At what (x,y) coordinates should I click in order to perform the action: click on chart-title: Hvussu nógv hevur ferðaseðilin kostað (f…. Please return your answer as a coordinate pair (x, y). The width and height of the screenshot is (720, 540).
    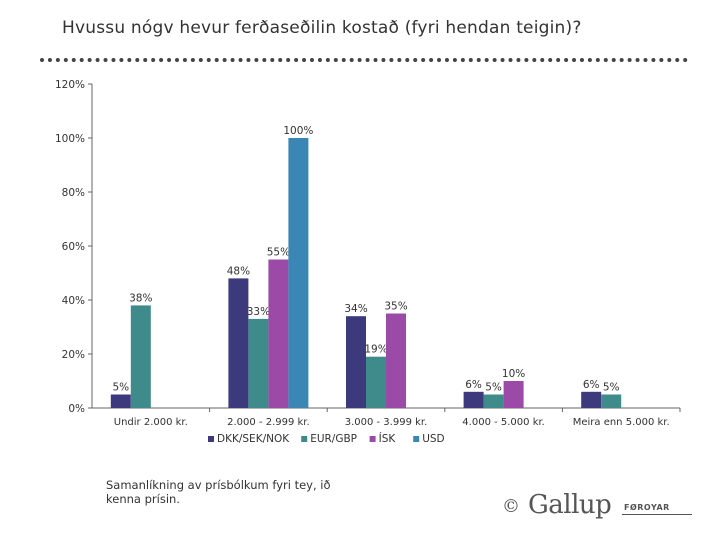
    Looking at the image, I should click on (322, 28).